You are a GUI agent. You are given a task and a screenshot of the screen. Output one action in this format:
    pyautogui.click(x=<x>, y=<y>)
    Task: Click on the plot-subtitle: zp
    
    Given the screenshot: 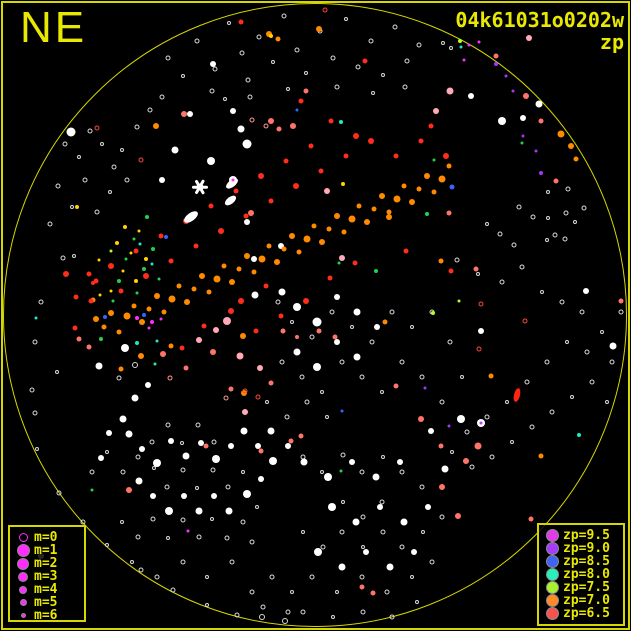 What is the action you would take?
    pyautogui.click(x=611, y=42)
    